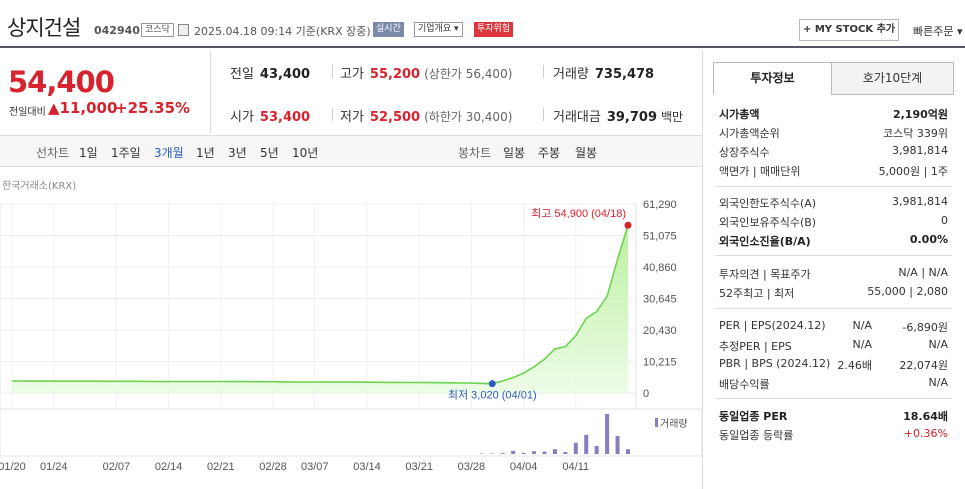 The width and height of the screenshot is (965, 489). I want to click on info-row-value: 5,000원 | 1주, so click(913, 171).